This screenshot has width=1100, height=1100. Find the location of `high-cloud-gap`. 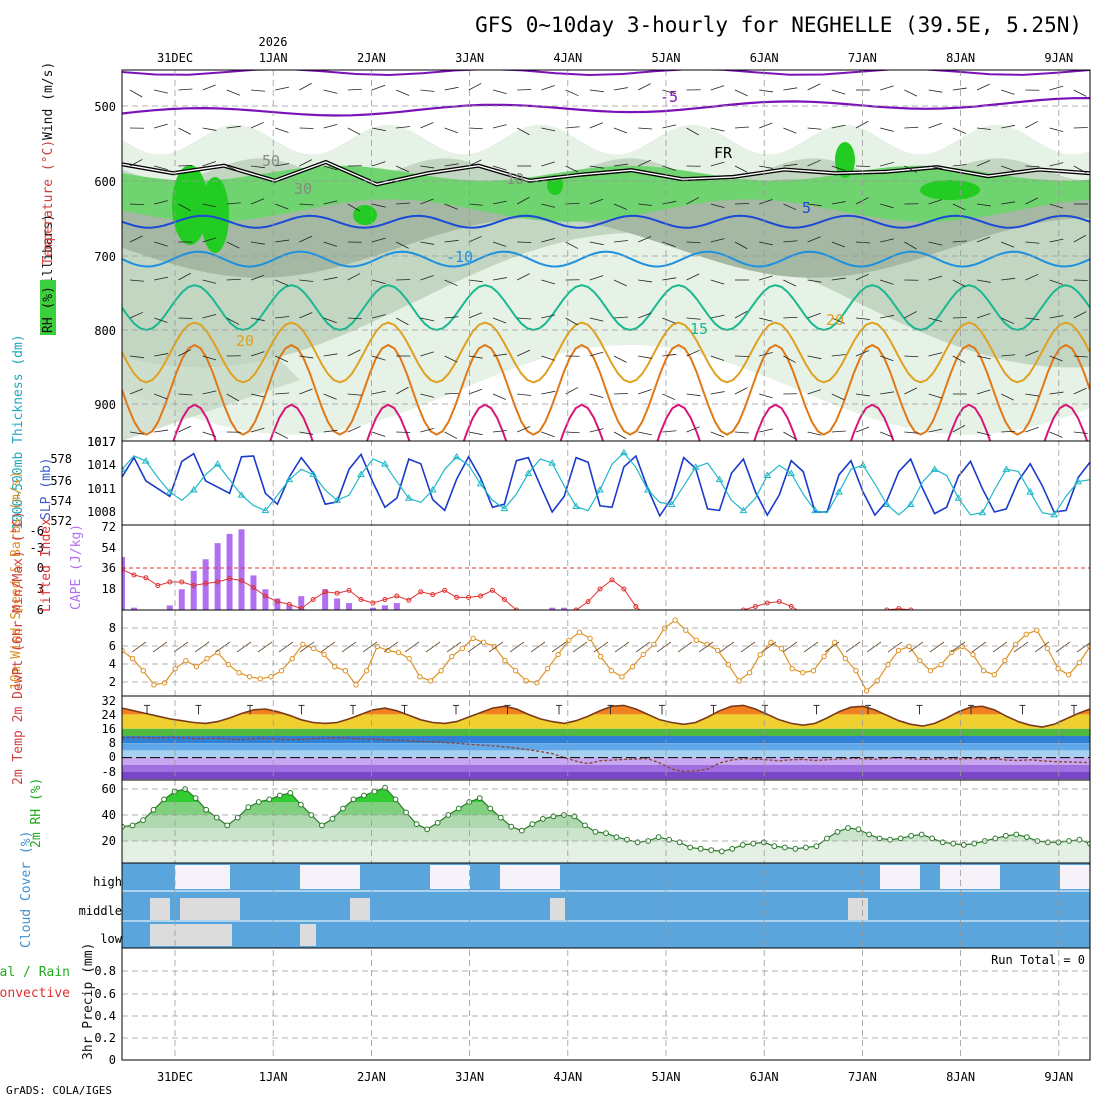

high-cloud-gap is located at coordinates (970, 877).